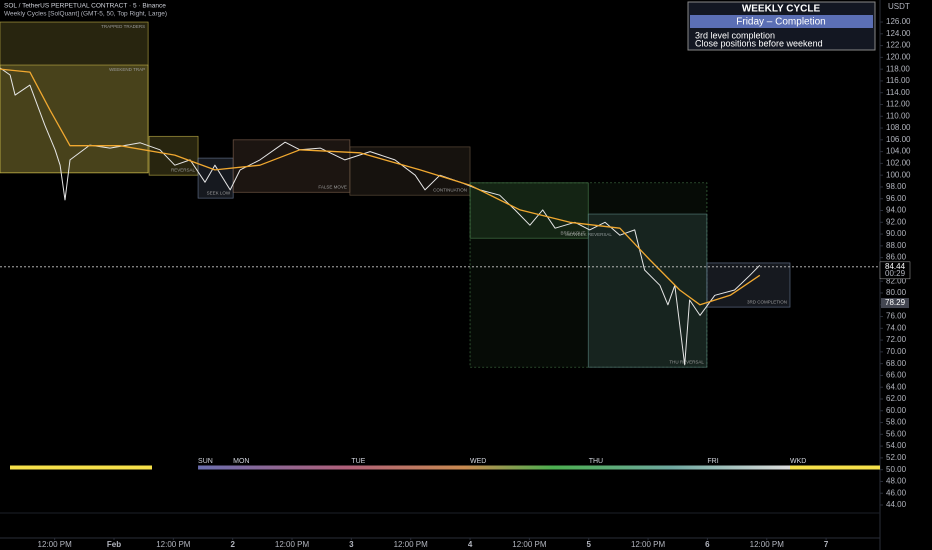 Image resolution: width=932 pixels, height=550 pixels. What do you see at coordinates (898, 56) in the screenshot?
I see `y-tick-label: 120.00` at bounding box center [898, 56].